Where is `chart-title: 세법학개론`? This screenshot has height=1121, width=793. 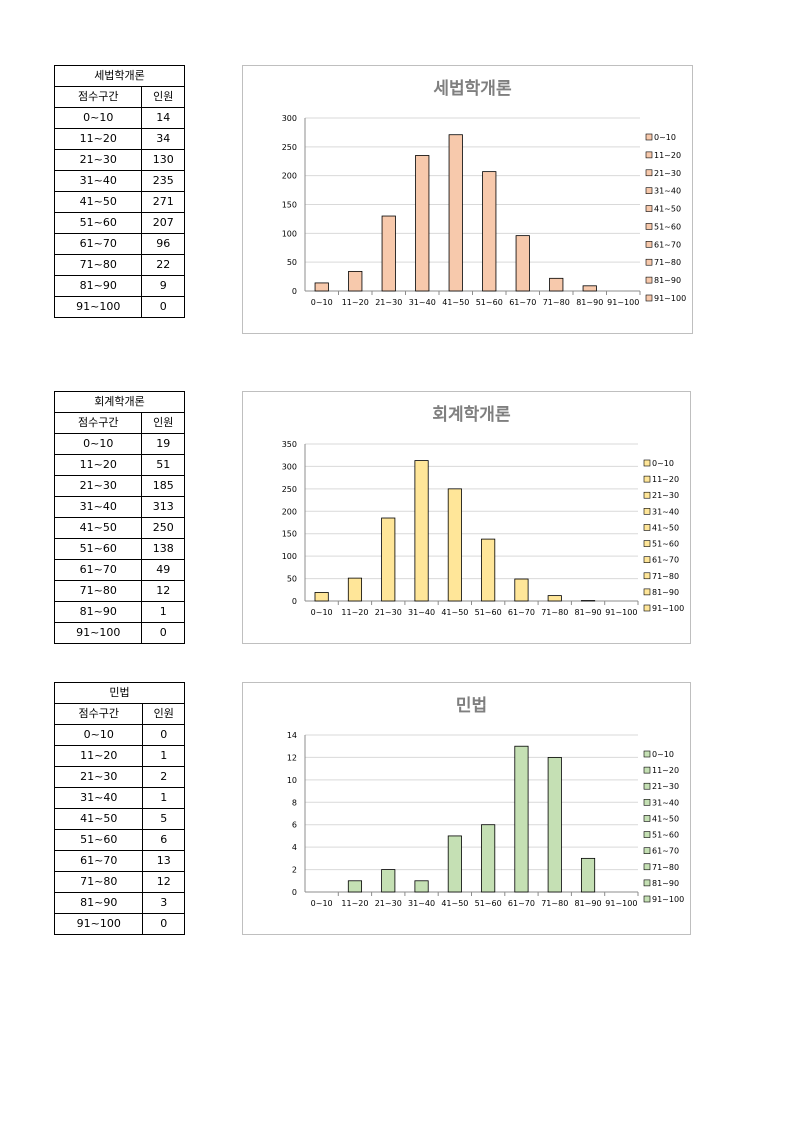
chart-title: 세법학개론 is located at coordinates (472, 89).